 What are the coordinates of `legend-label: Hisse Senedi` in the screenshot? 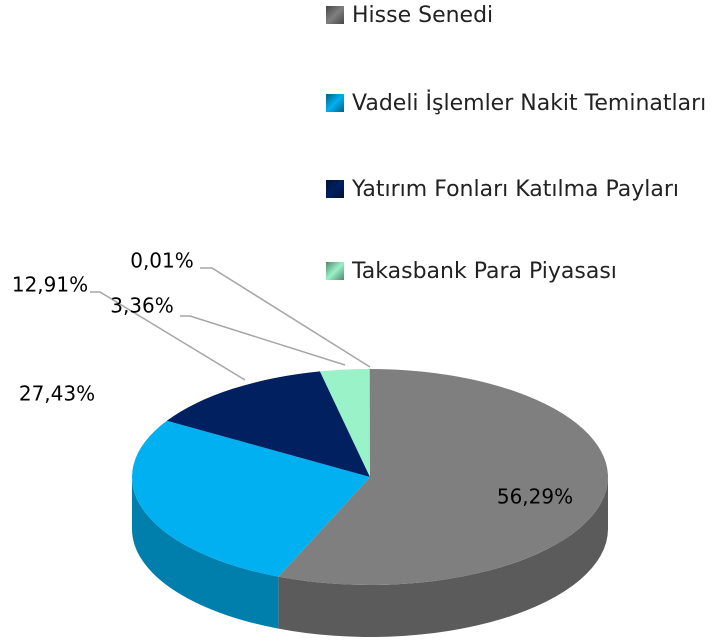 It's located at (423, 15).